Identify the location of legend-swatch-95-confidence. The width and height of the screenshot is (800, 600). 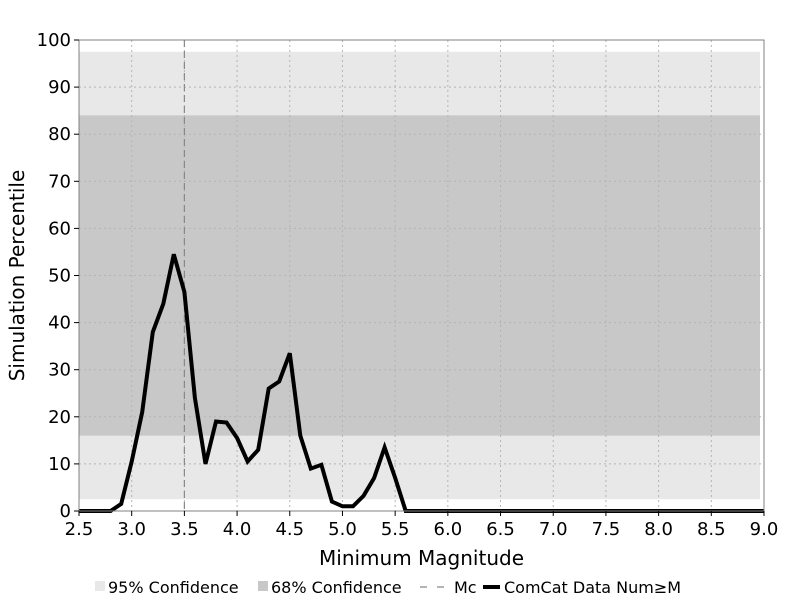
(100, 586).